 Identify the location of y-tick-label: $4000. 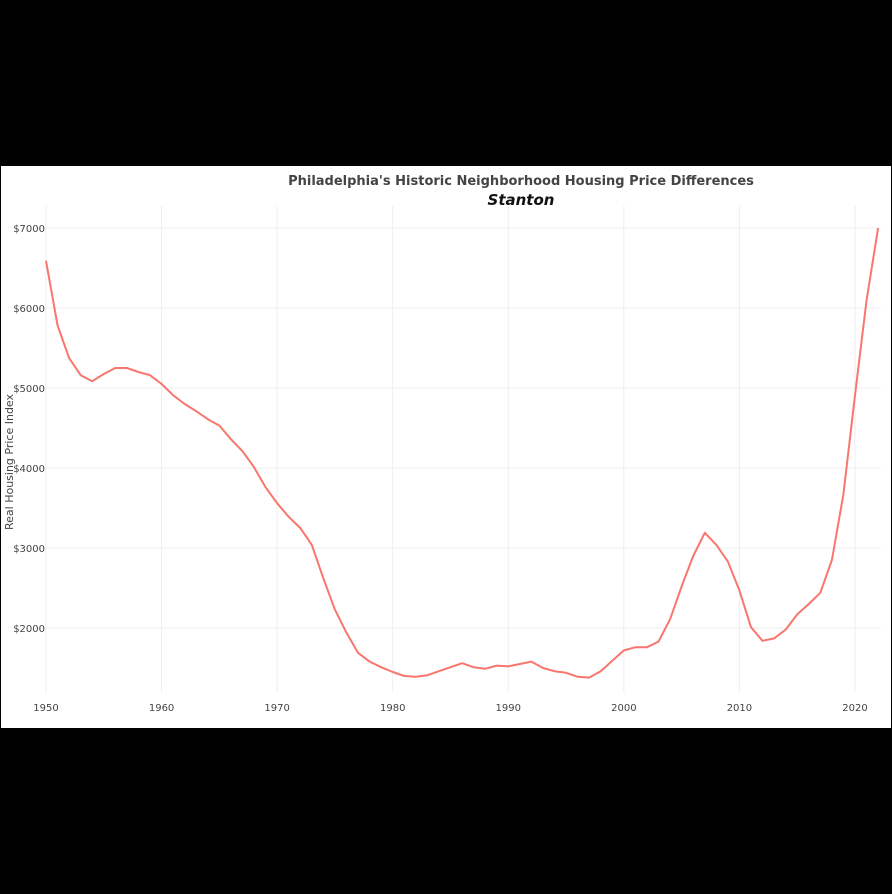
(29, 469).